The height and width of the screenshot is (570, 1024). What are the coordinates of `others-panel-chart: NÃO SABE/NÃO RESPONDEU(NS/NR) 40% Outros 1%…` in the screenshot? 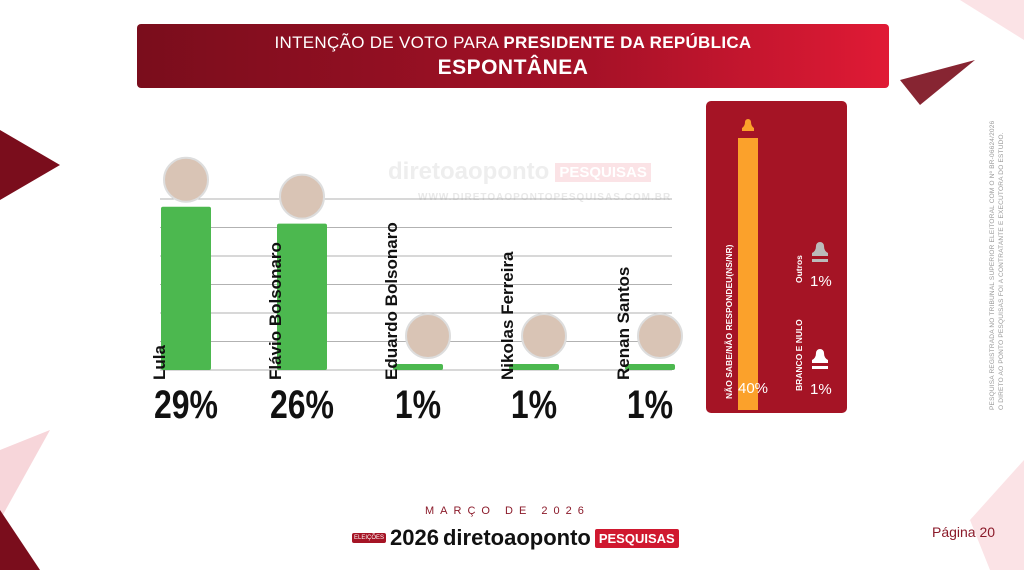 It's located at (778, 264).